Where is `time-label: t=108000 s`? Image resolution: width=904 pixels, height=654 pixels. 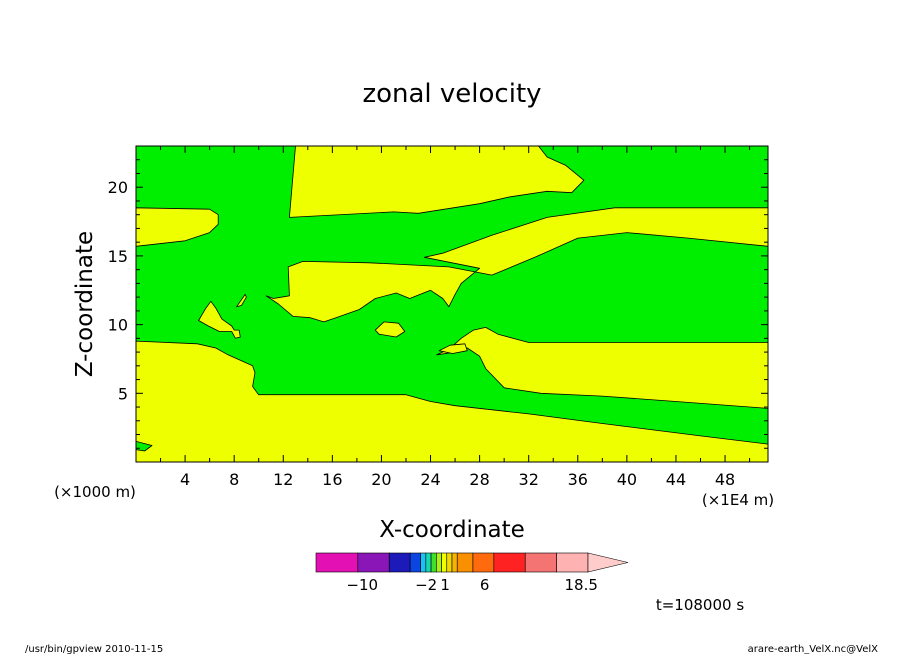
time-label: t=108000 s is located at coordinates (700, 605).